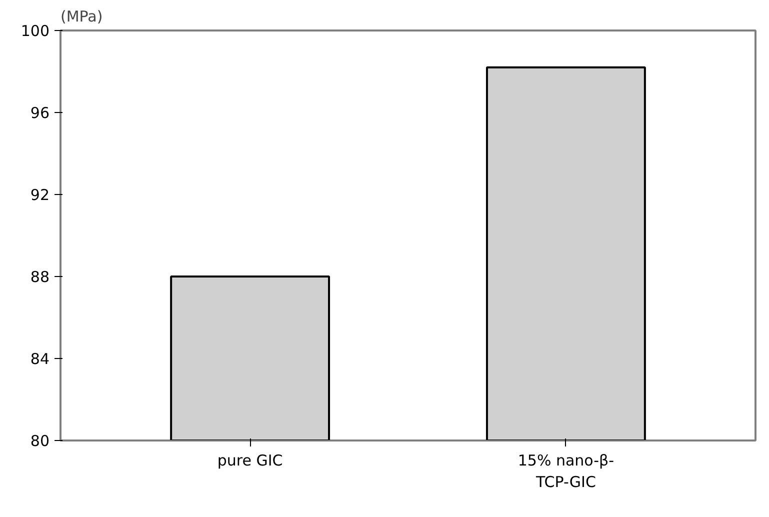 The width and height of the screenshot is (769, 517). I want to click on y-tick-label: 80, so click(40, 441).